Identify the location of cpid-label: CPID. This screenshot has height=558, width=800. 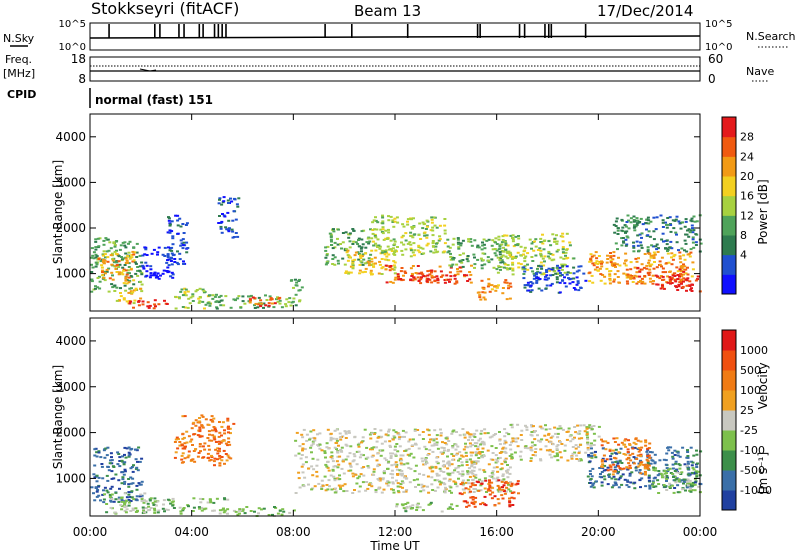
(21, 94).